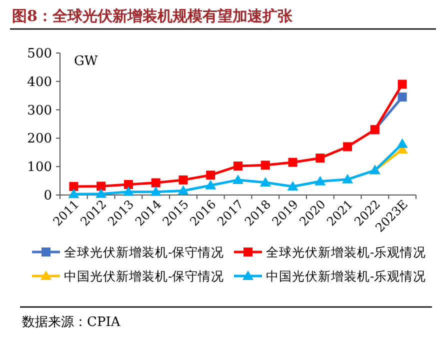  What do you see at coordinates (39, 168) in the screenshot?
I see `y-tick-label: 100` at bounding box center [39, 168].